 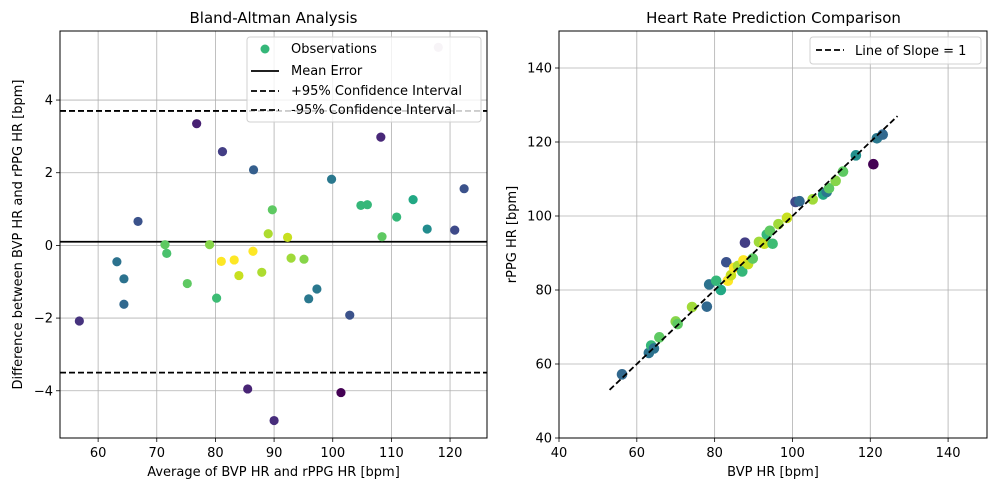 What do you see at coordinates (948, 453) in the screenshot?
I see `x-tick-label: 140` at bounding box center [948, 453].